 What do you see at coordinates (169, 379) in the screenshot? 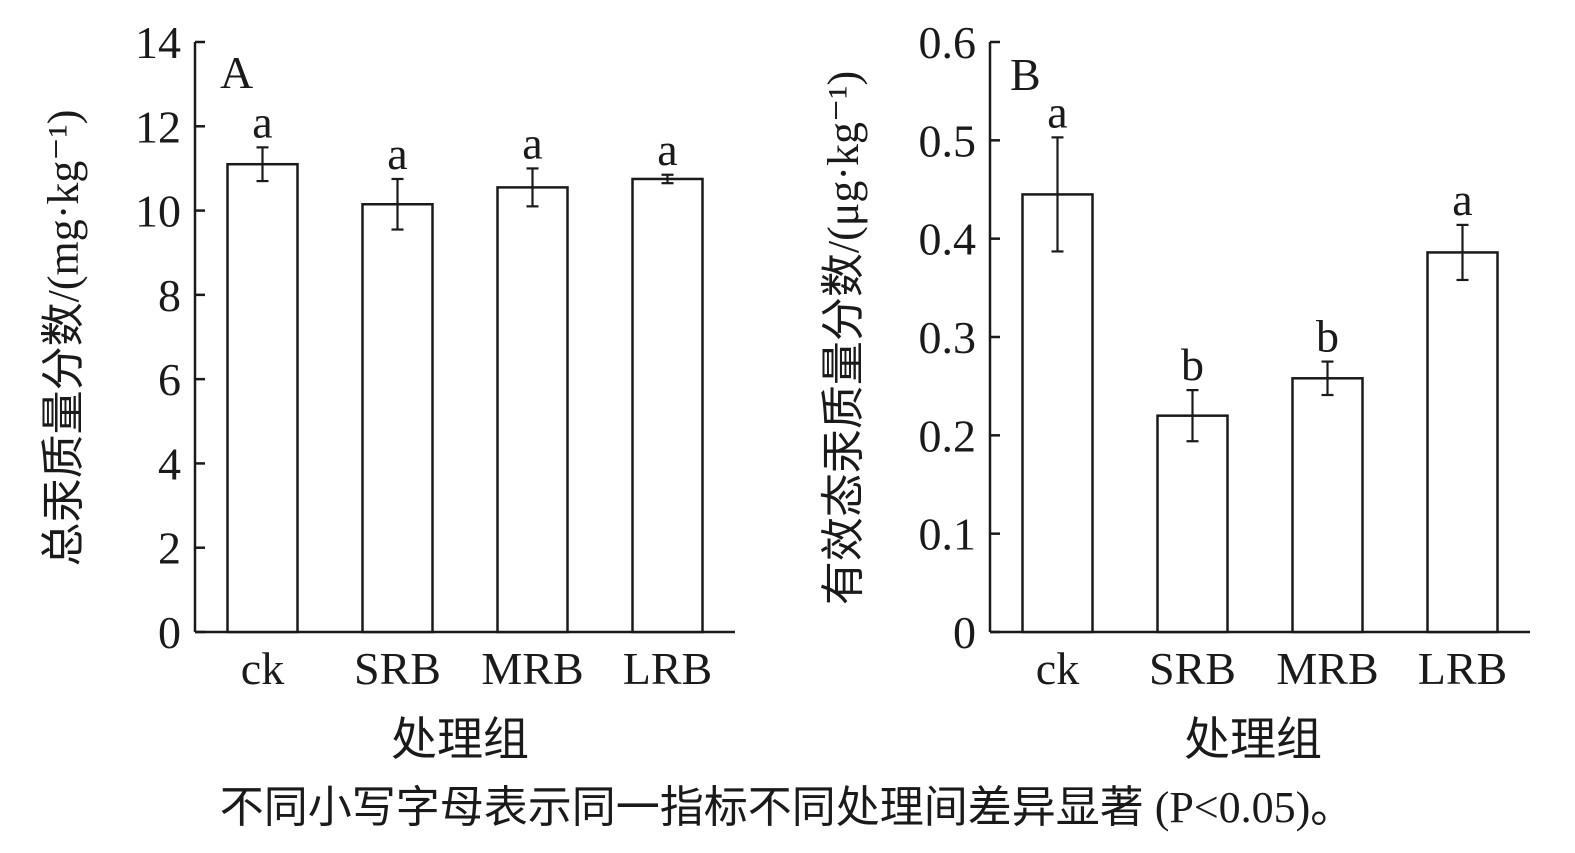
I see `y-tick-label: 6` at bounding box center [169, 379].